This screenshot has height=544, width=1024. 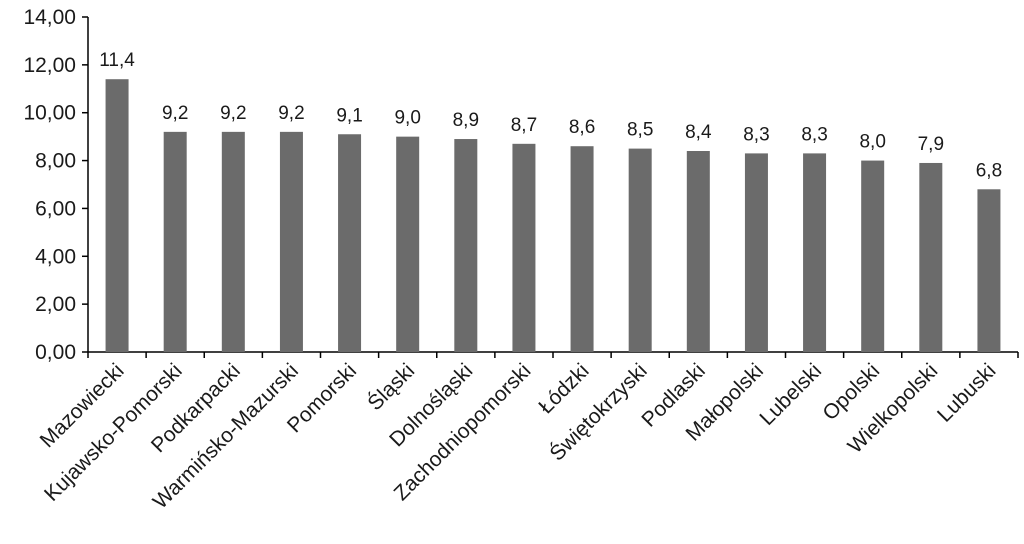 I want to click on data-label: 9,1, so click(x=349, y=115).